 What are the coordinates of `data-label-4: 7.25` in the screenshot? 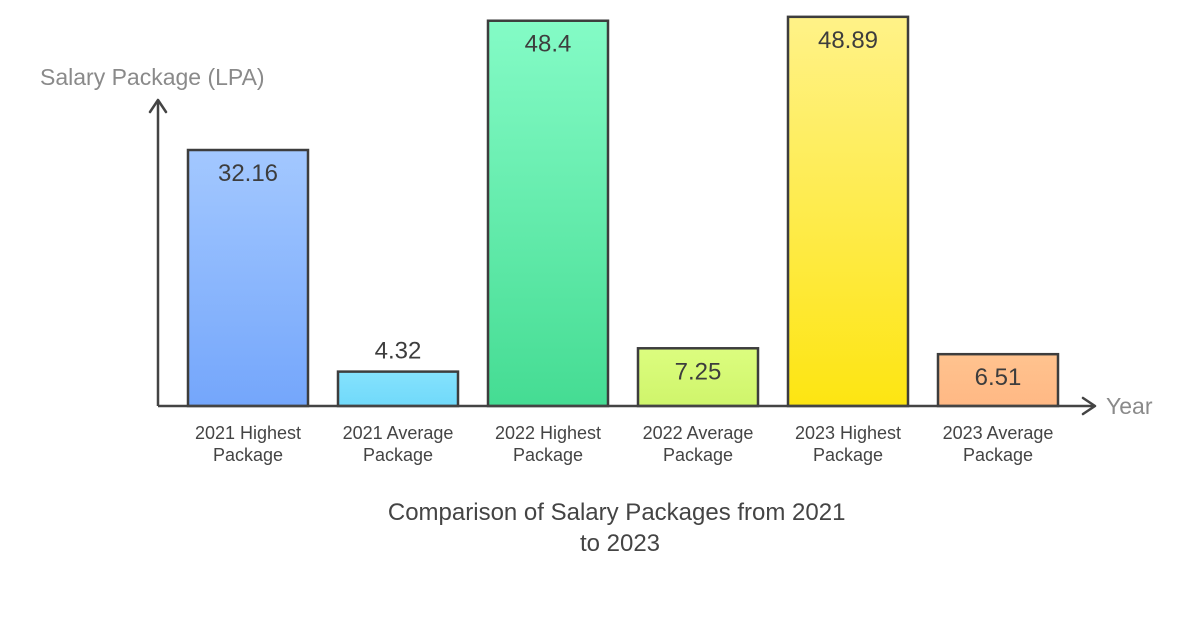 It's located at (698, 371).